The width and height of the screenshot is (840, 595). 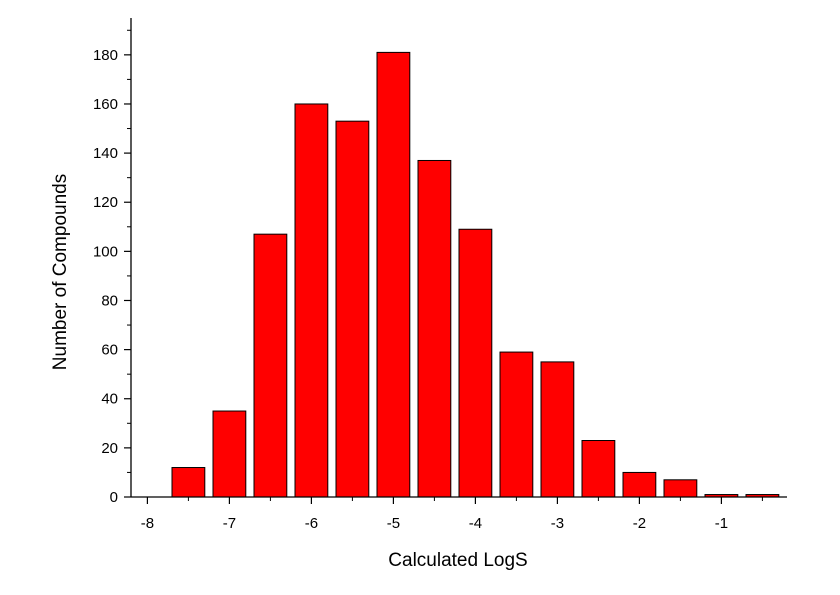 I want to click on x-tick-label: -4, so click(x=475, y=523).